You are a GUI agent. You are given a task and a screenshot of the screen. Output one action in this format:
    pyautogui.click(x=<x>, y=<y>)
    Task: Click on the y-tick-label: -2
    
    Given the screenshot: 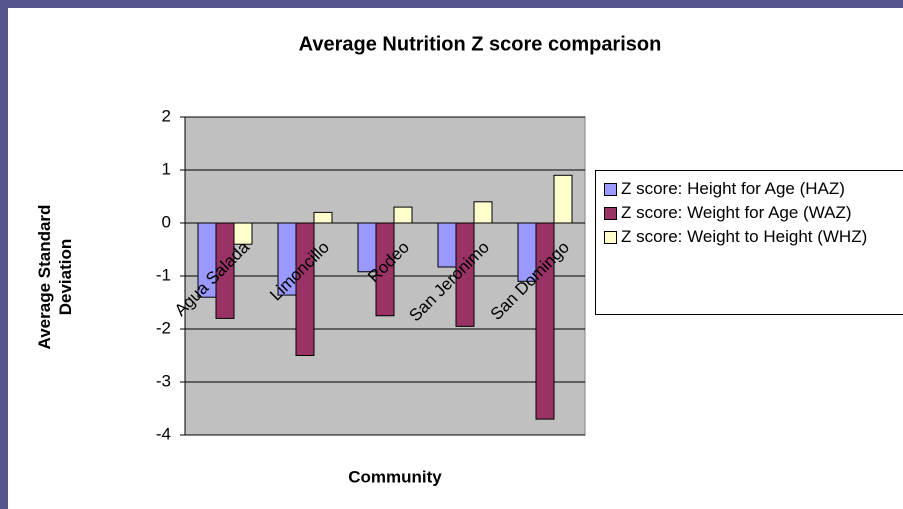 What is the action you would take?
    pyautogui.click(x=163, y=327)
    